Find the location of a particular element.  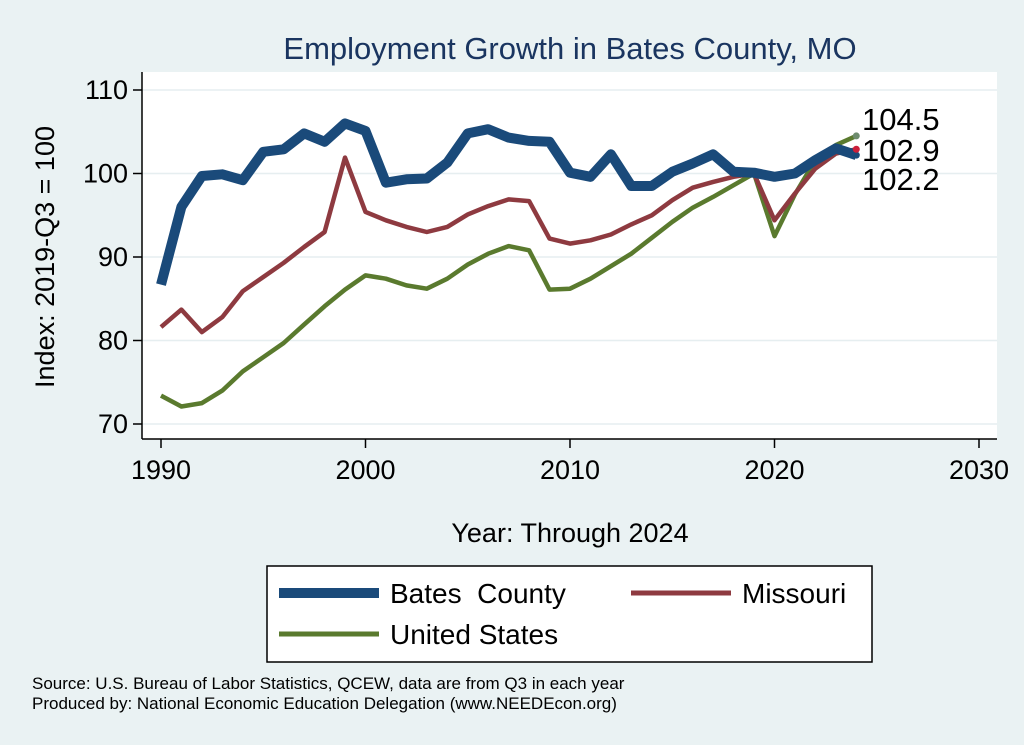

y-tick-label-70: 70 is located at coordinates (113, 424).